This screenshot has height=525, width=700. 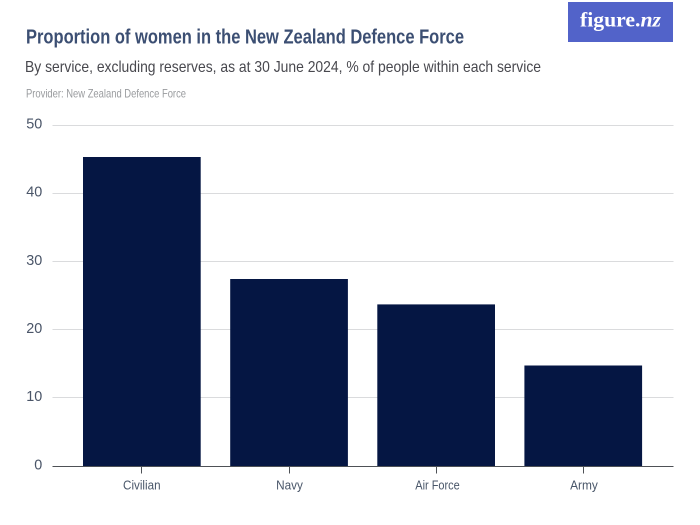 I want to click on svg-text: 0, so click(x=38, y=464).